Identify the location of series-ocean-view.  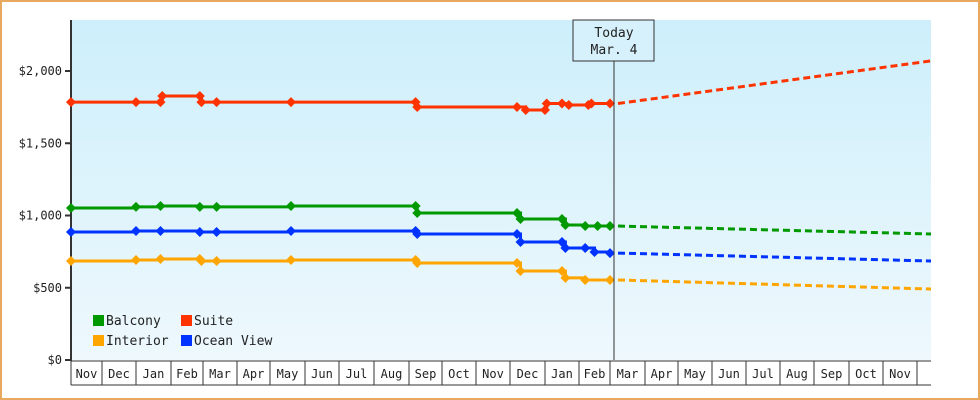
(499, 244).